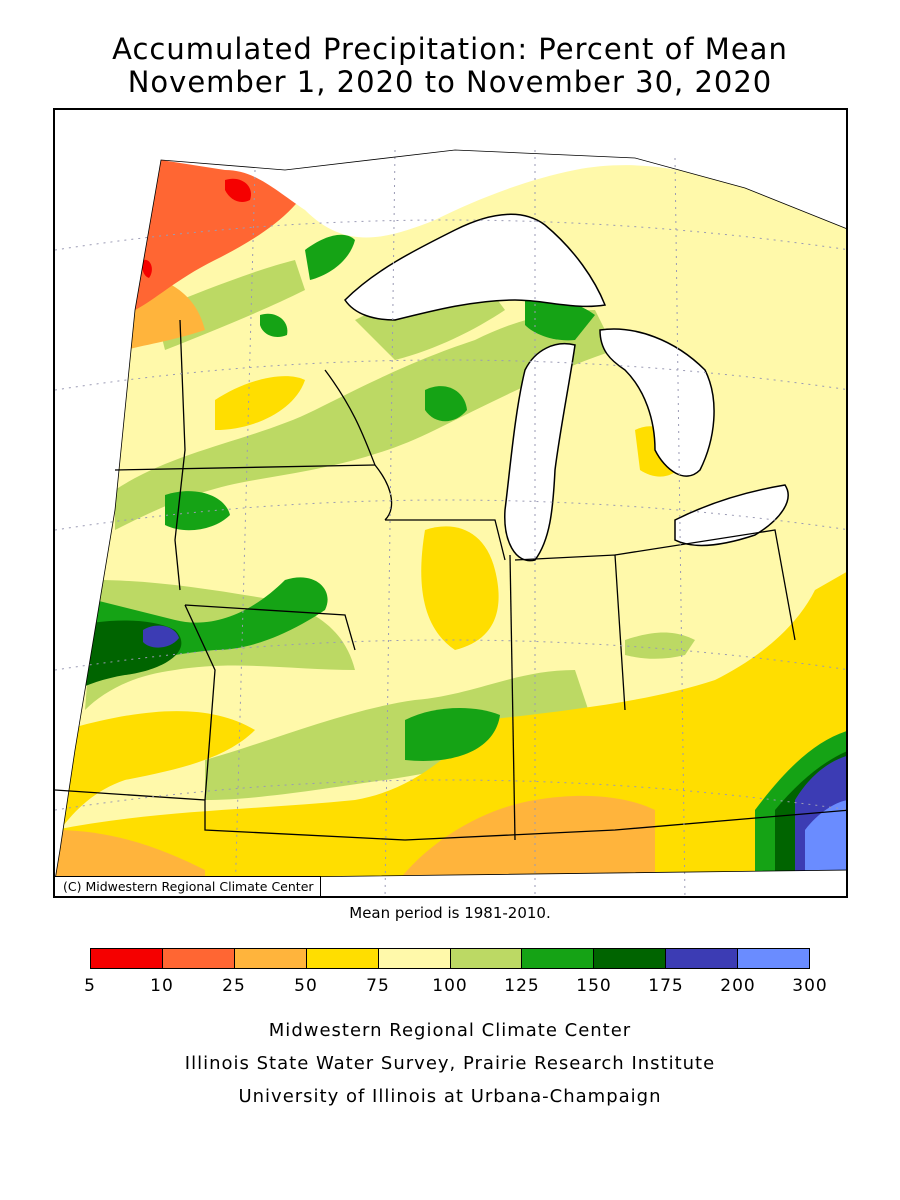 This screenshot has height=1200, width=900. I want to click on legend-tick-5: 5, so click(90, 986).